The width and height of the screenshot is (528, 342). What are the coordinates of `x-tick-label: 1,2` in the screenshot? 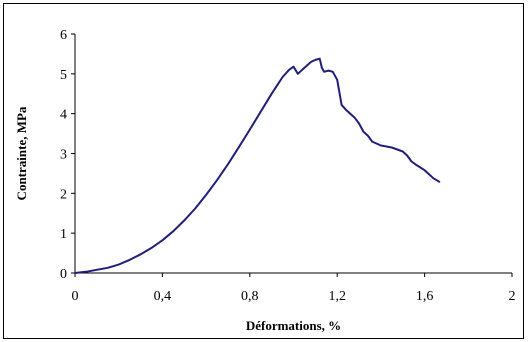 It's located at (337, 296).